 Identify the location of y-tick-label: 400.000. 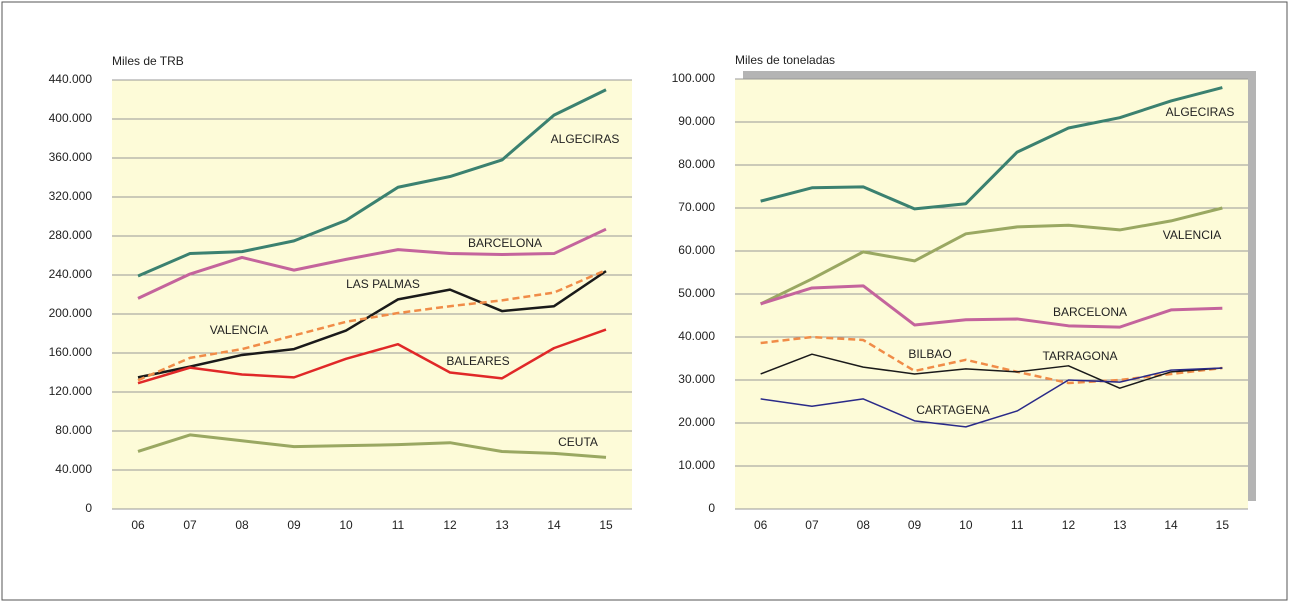
(71, 118).